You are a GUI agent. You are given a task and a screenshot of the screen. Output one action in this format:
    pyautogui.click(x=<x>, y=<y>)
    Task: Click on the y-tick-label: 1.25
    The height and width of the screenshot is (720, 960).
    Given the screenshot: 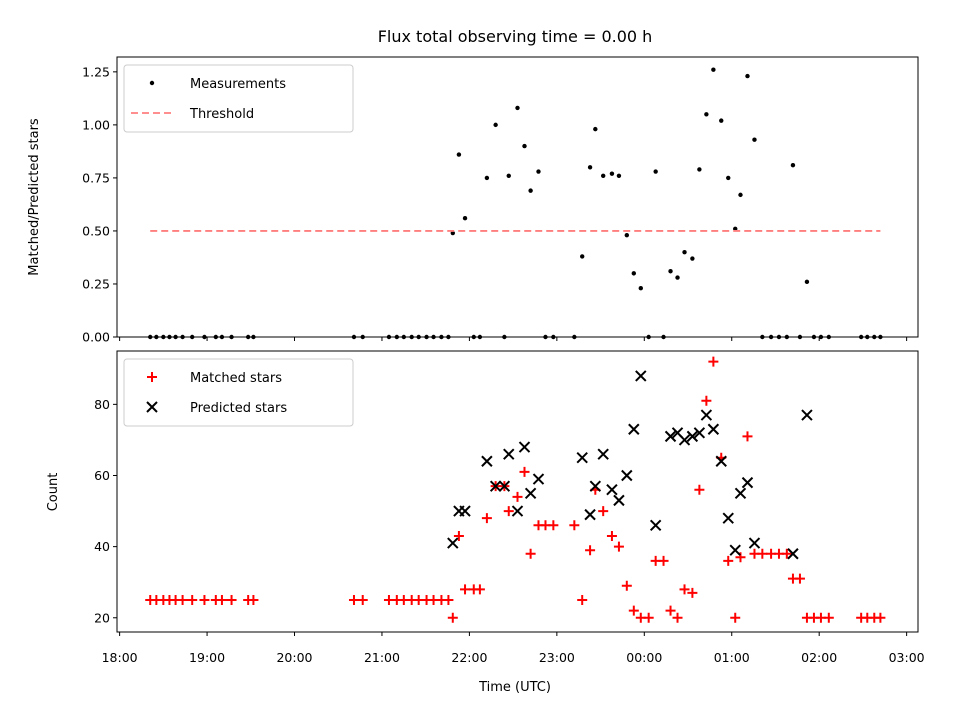 What is the action you would take?
    pyautogui.click(x=96, y=71)
    